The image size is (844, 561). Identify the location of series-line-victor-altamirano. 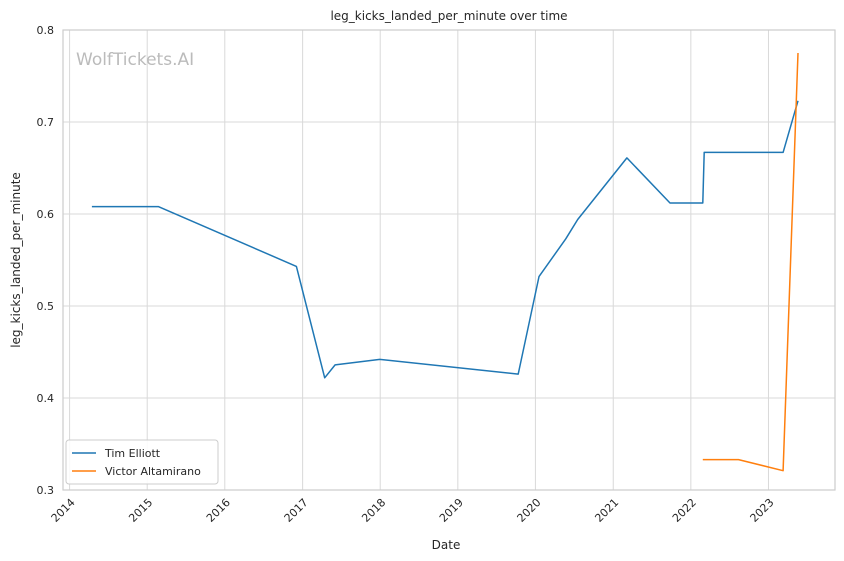
(750, 262).